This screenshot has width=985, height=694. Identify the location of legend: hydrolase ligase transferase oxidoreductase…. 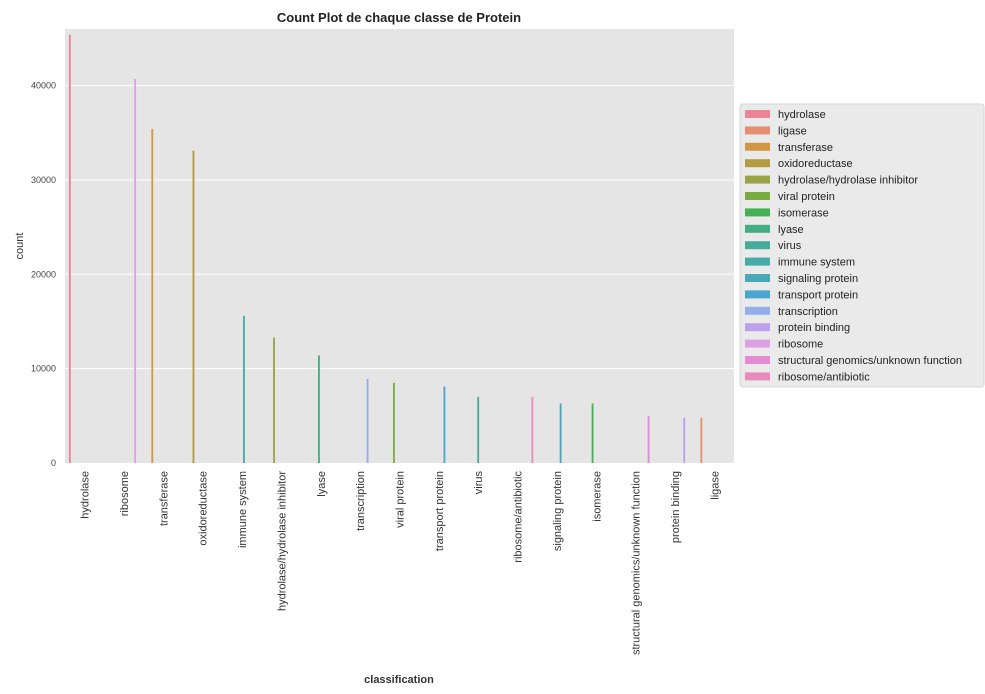
(862, 245).